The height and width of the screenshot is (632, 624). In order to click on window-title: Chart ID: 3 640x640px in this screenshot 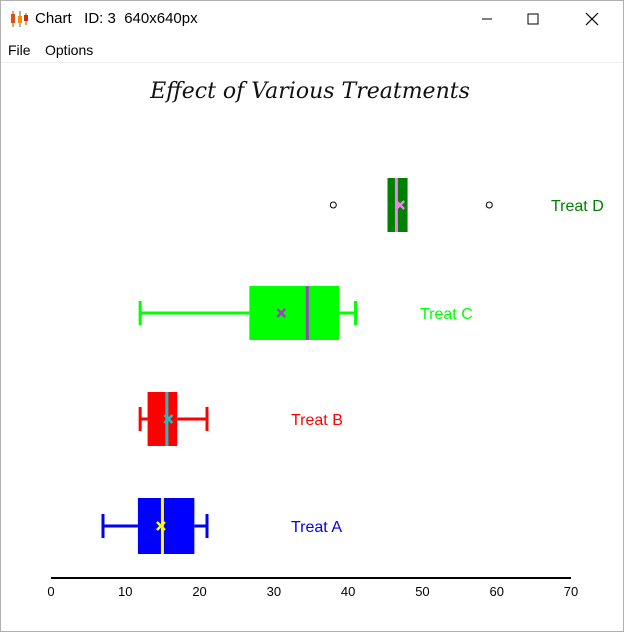, I will do `click(116, 18)`.